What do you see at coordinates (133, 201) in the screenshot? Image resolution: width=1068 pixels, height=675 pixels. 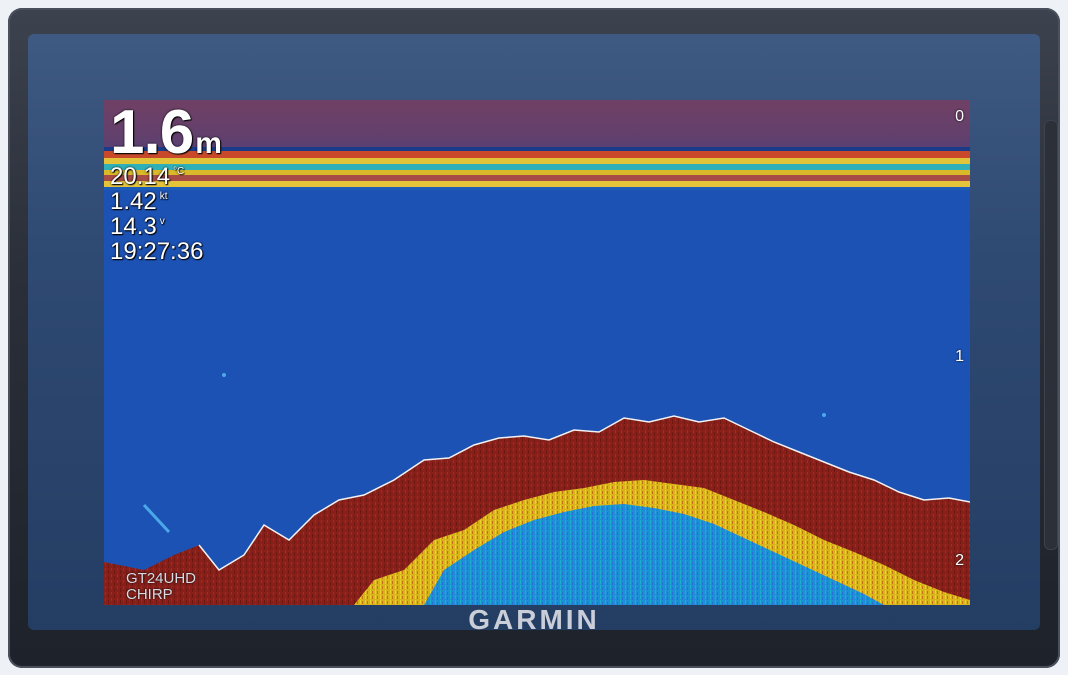 I see `speed-value: 1.42` at bounding box center [133, 201].